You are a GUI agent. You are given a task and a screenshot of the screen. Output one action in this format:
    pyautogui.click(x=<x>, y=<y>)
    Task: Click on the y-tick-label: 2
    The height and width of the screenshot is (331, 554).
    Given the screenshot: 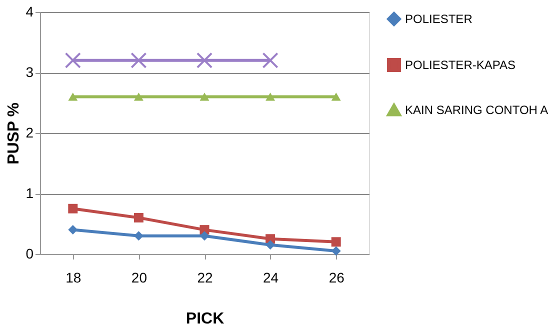 What is the action you would take?
    pyautogui.click(x=30, y=132)
    